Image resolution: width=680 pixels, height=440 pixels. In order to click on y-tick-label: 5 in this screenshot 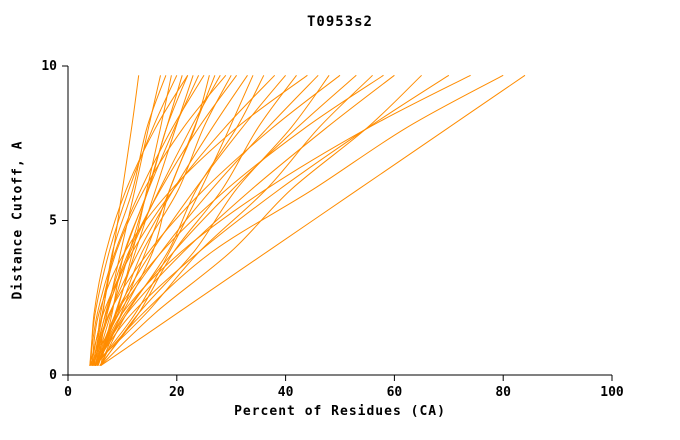, I will do `click(53, 221)`.